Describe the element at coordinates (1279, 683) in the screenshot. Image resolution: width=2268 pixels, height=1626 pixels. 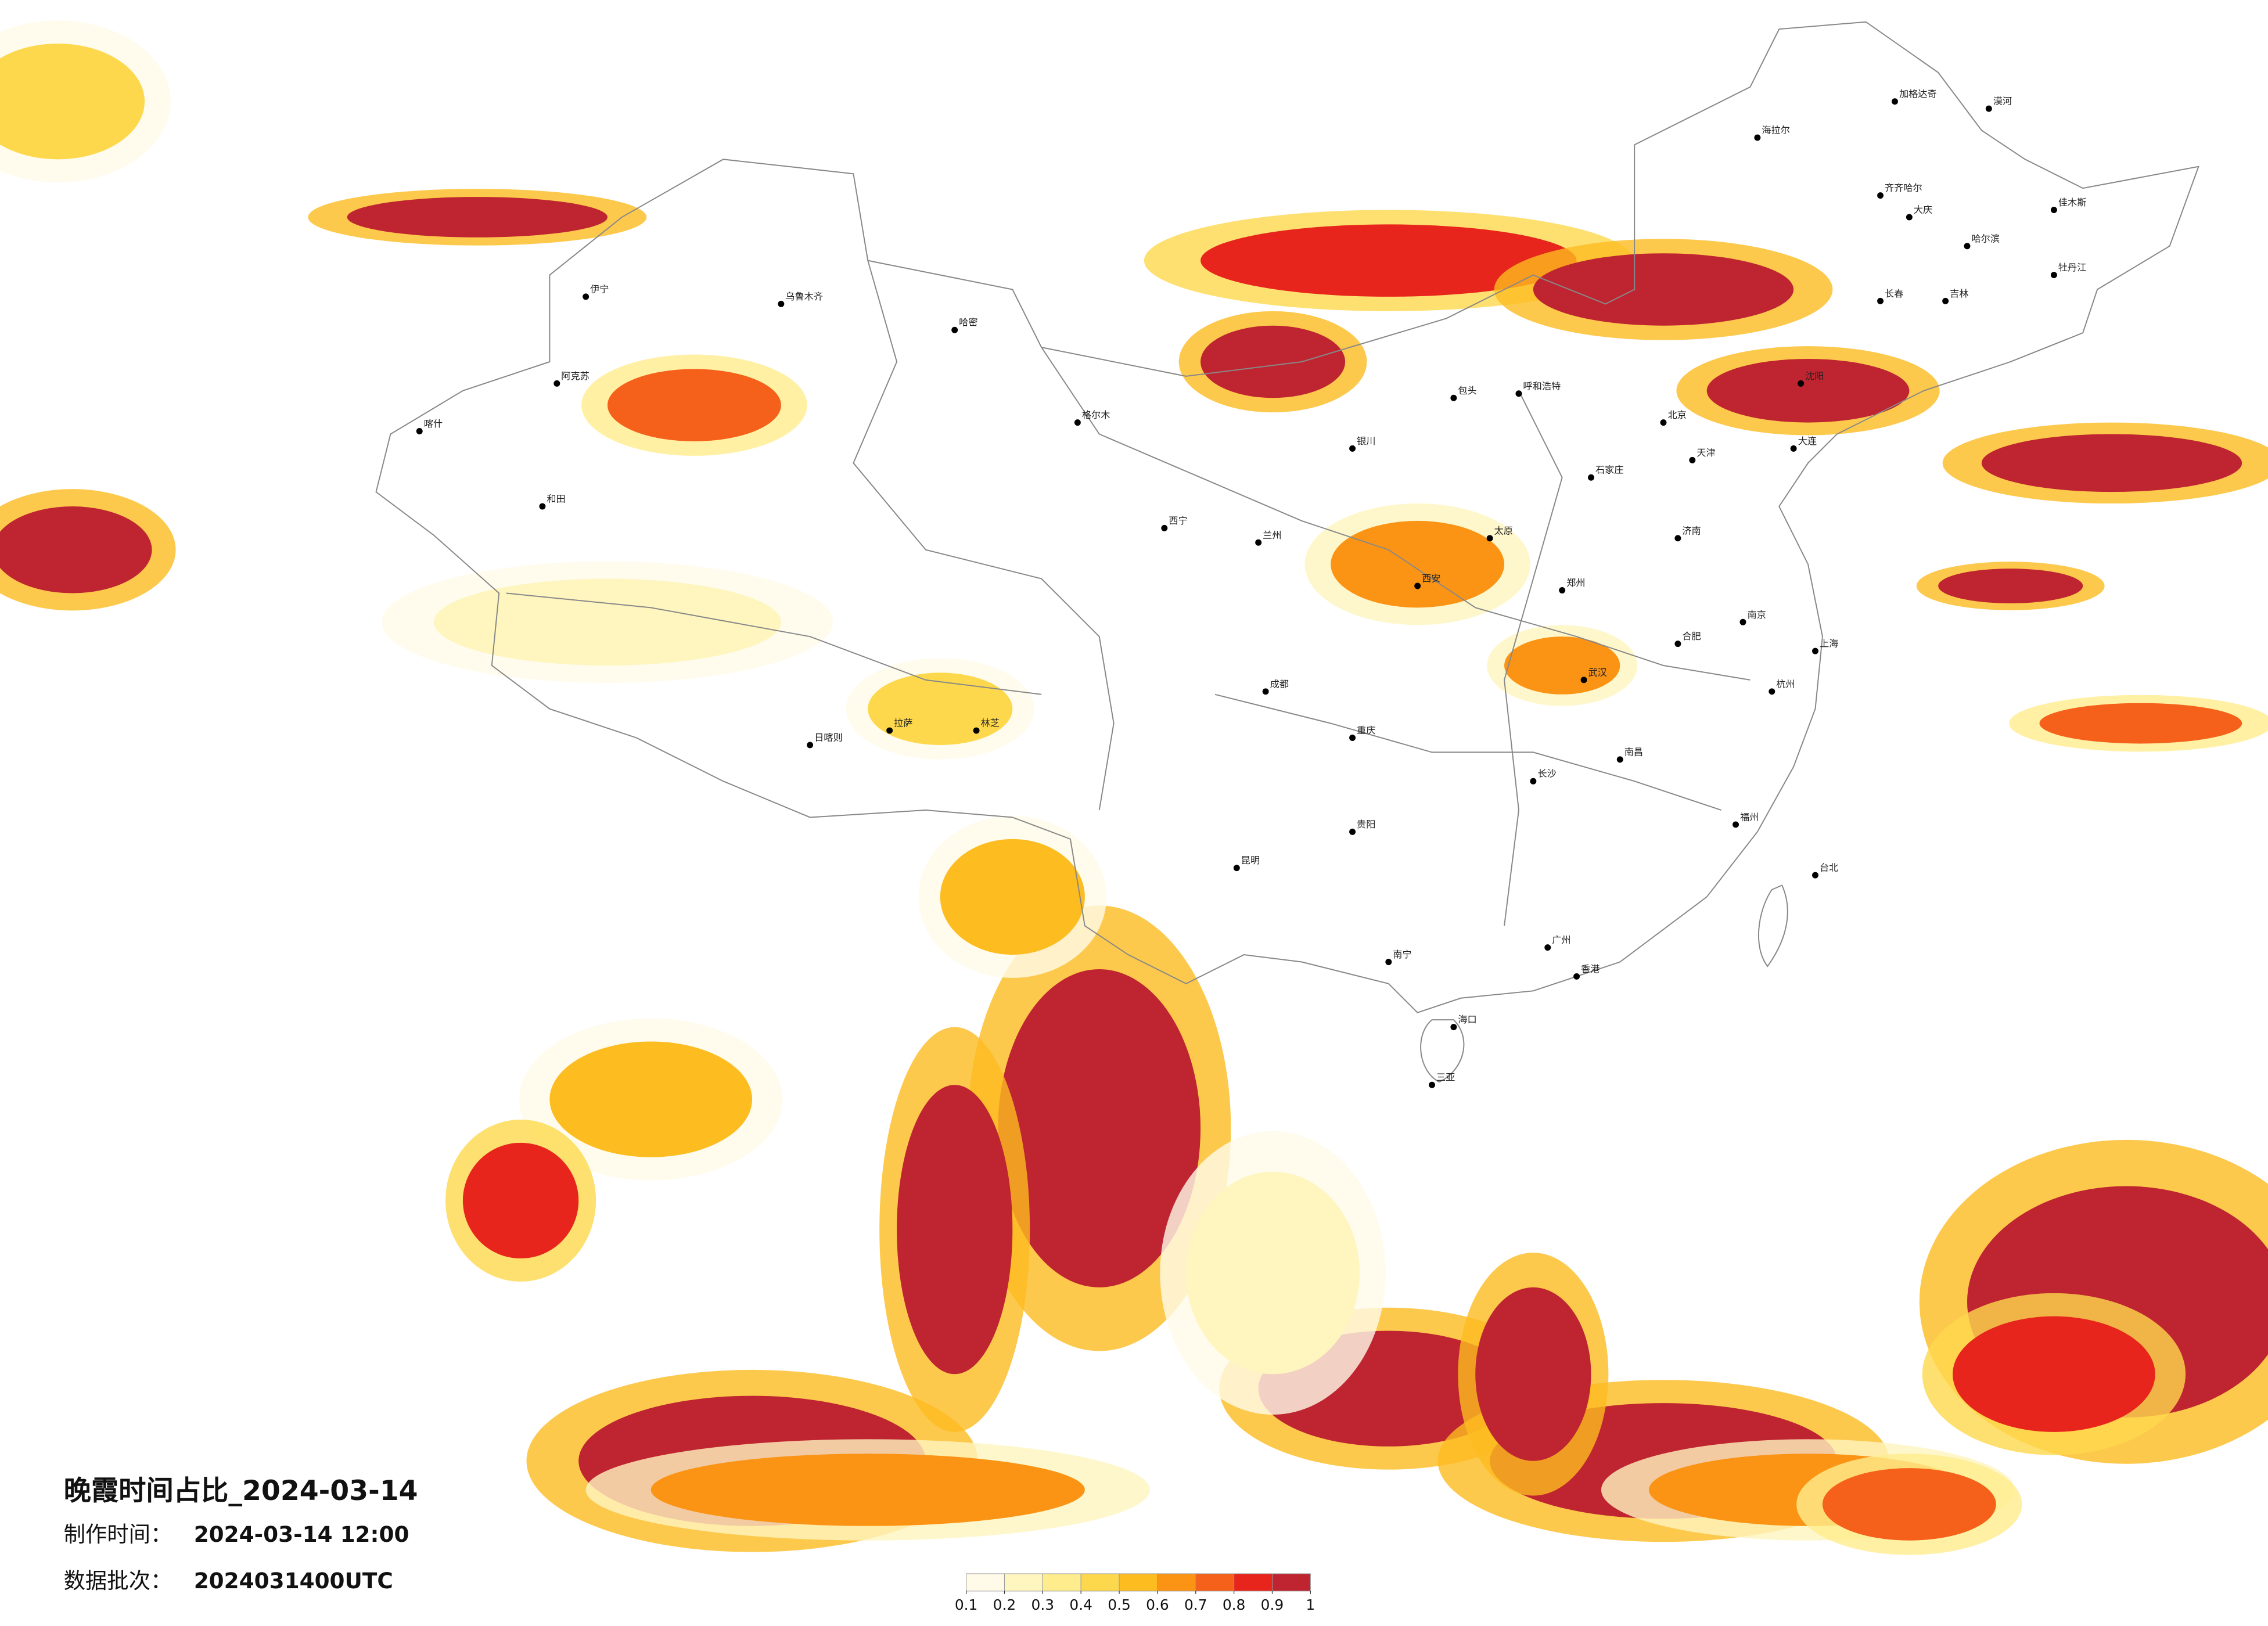
I see `city-label: 成都` at that location.